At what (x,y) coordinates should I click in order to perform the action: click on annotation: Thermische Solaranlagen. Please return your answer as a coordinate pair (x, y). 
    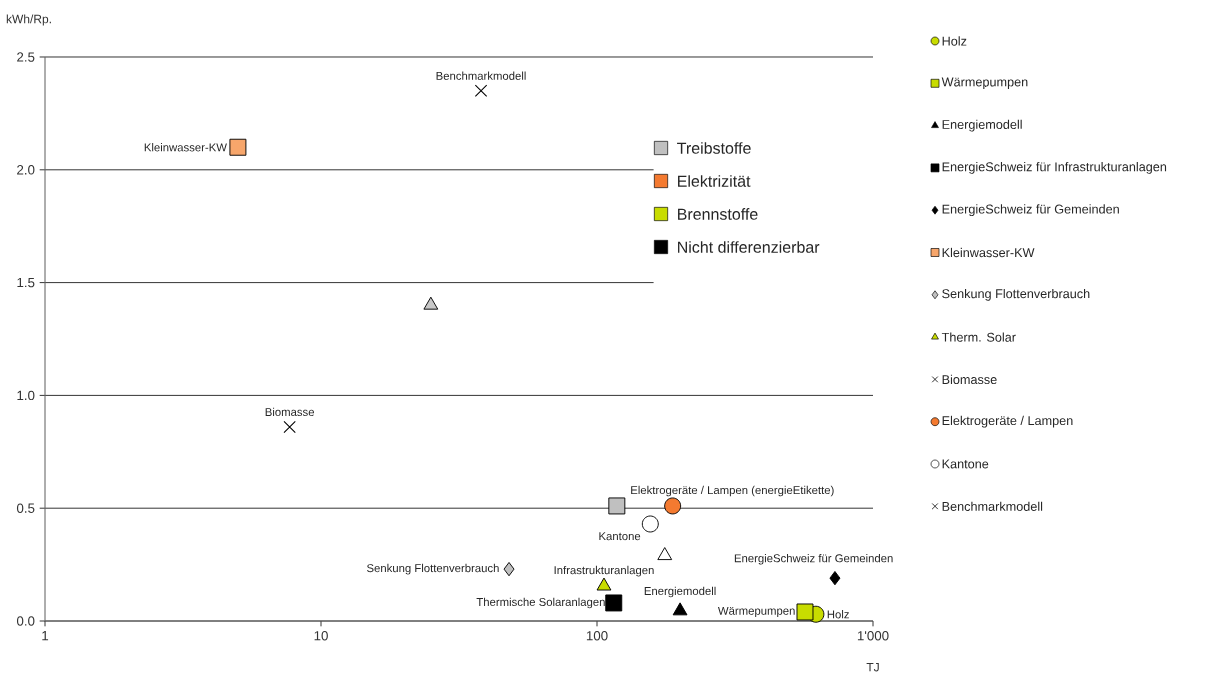
    Looking at the image, I should click on (540, 603).